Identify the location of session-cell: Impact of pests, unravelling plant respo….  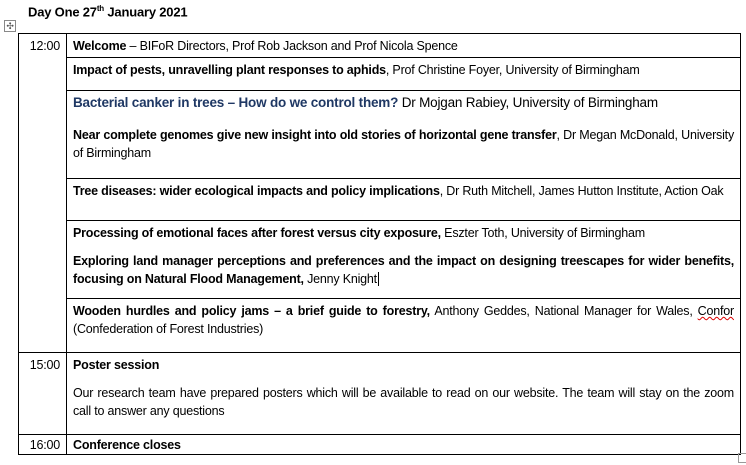
(403, 74).